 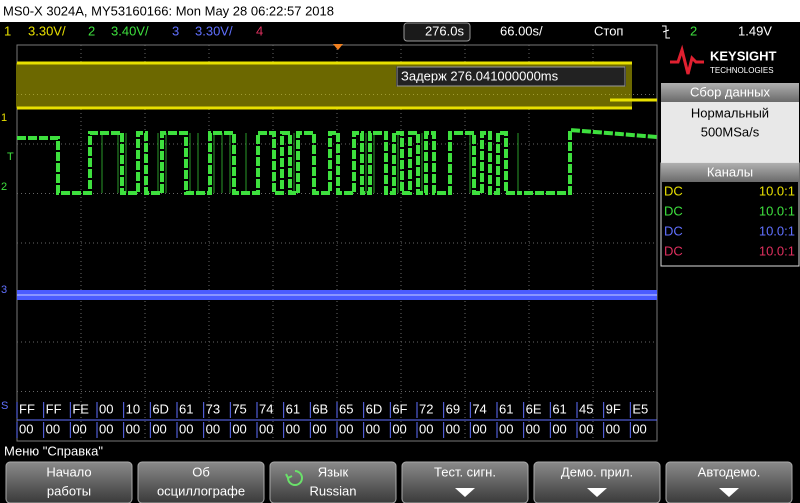 I want to click on softkey-rotate-icon, so click(x=294, y=478).